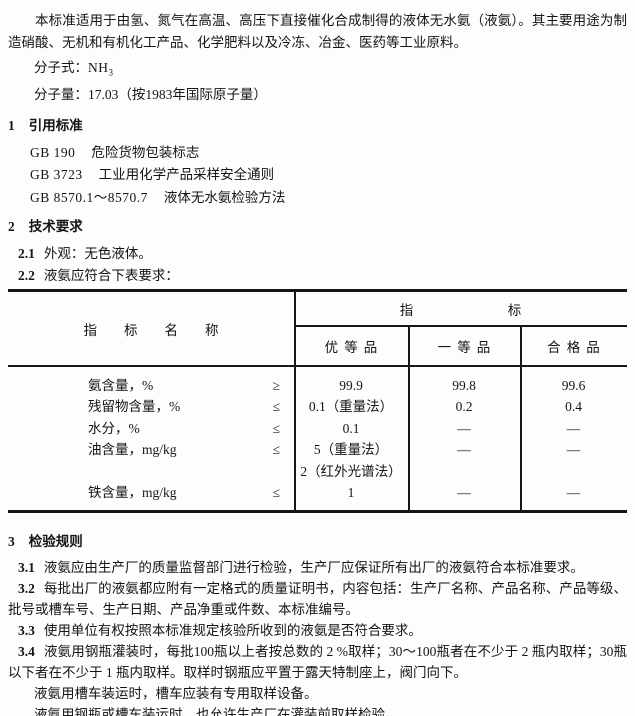 Image resolution: width=635 pixels, height=716 pixels. What do you see at coordinates (317, 429) in the screenshot?
I see `table-row: 水分，% ≤ 0.1 — —` at bounding box center [317, 429].